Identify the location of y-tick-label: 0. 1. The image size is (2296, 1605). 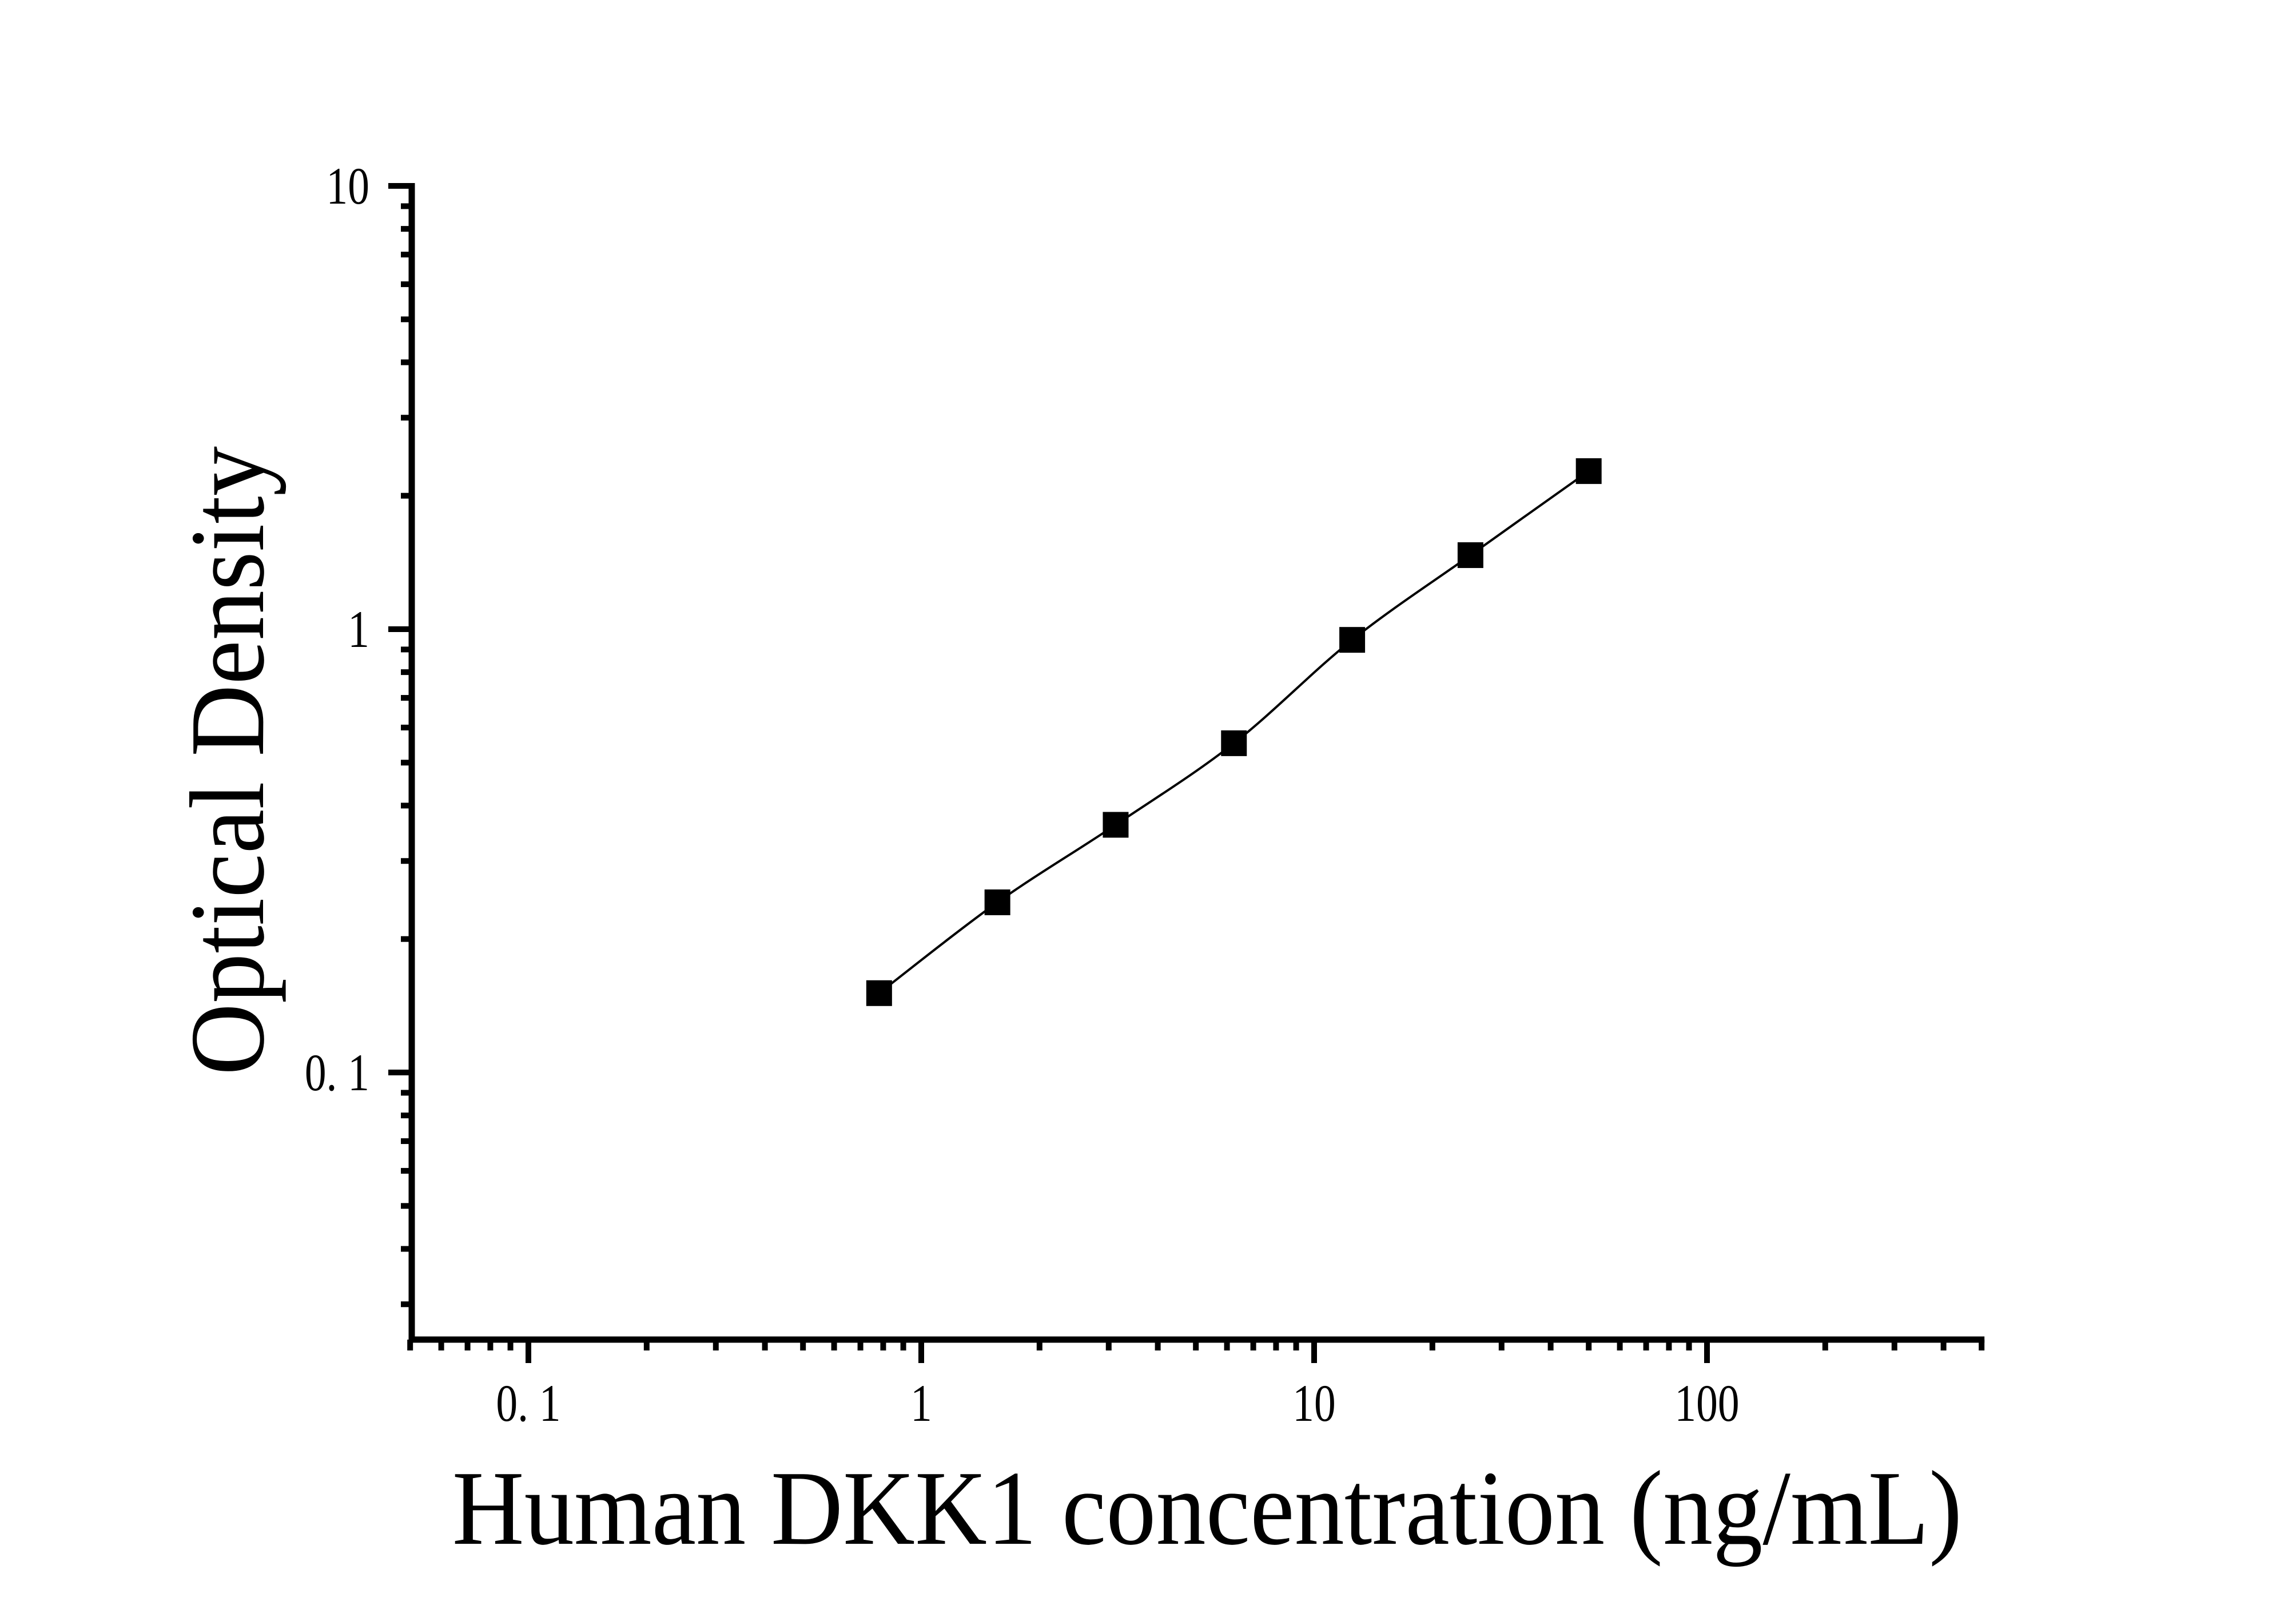
(337, 1072).